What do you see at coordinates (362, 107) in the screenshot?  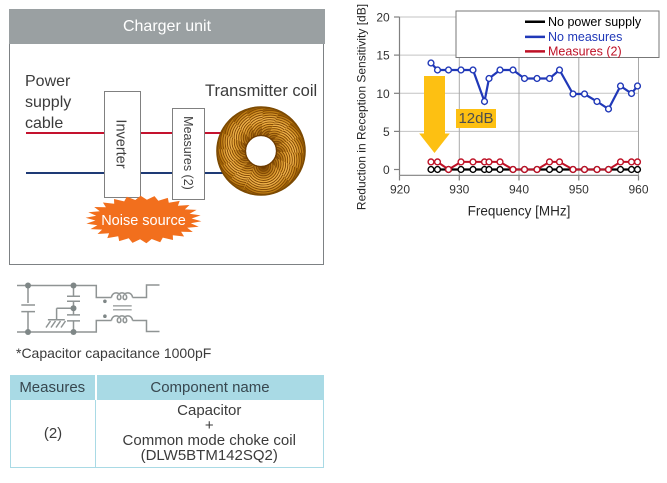 I see `svg-text:Reduction in Reception Sensiti: Reduction in Reception Sensitivity [dB]` at bounding box center [362, 107].